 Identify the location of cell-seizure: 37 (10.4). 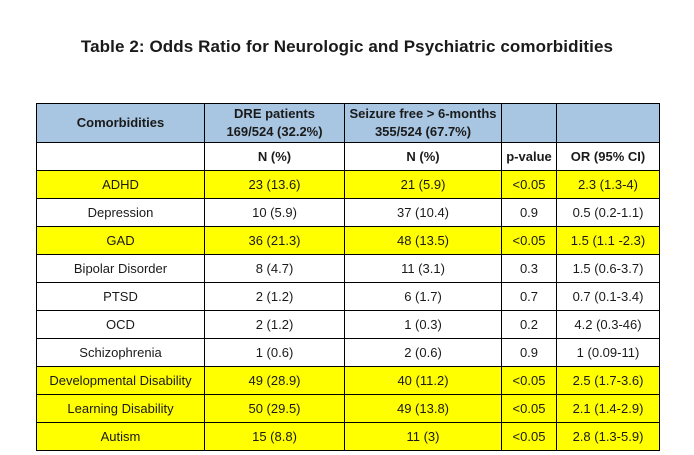
(423, 212).